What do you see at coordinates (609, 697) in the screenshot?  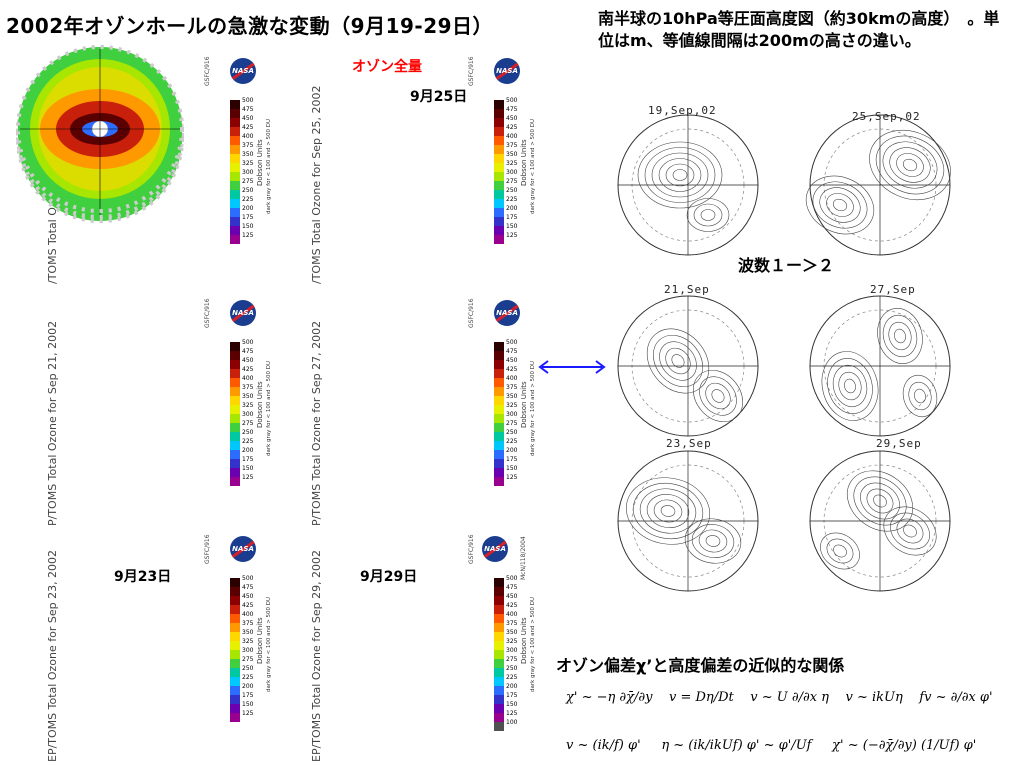 I see `formula-1: χ' ~ −η ∂χ̄/∂y` at bounding box center [609, 697].